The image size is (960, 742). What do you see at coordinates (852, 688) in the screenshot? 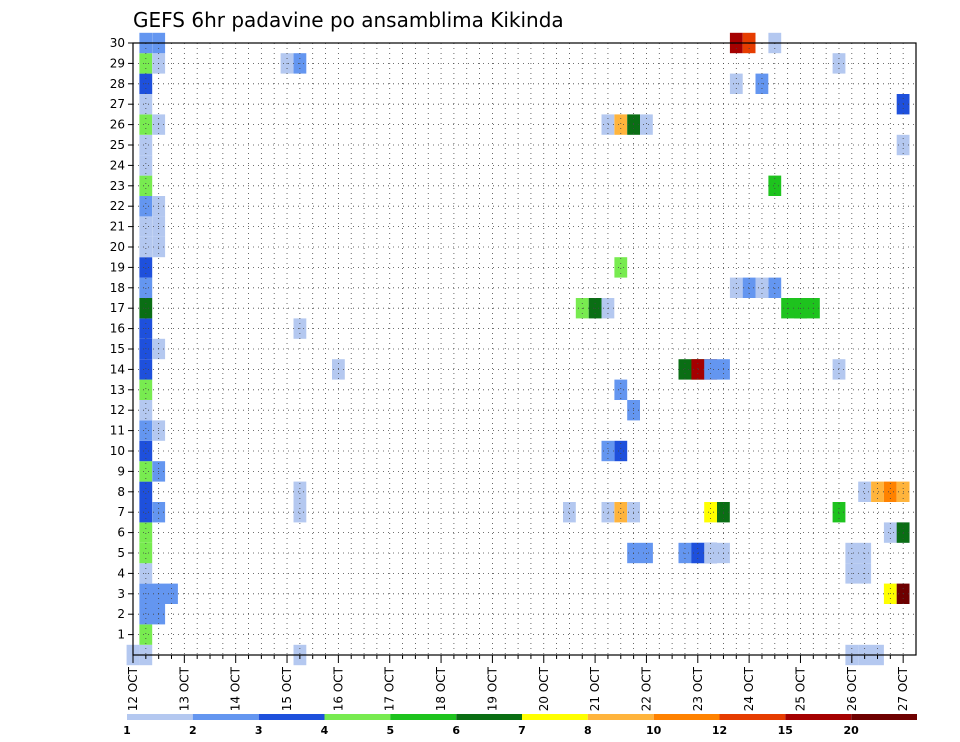
I see `x-tick-label: 26 OCT` at bounding box center [852, 688].